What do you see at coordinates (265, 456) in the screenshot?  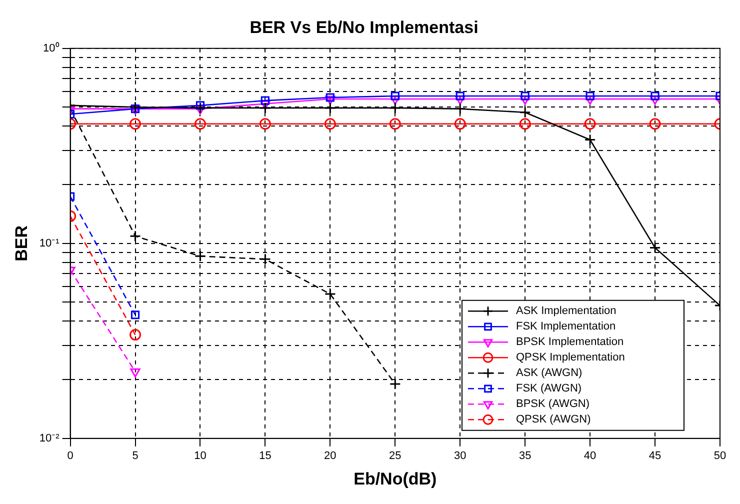 I see `x-tick-label: 15` at bounding box center [265, 456].